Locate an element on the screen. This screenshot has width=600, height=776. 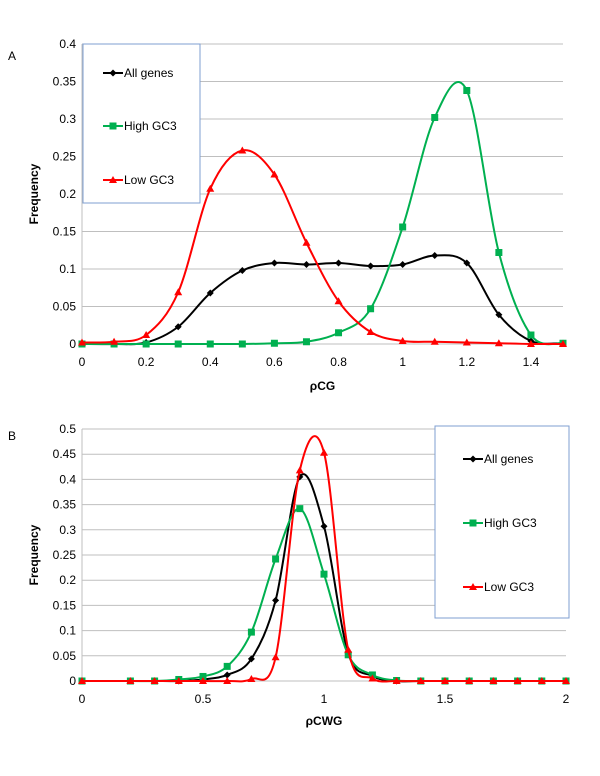
x-tick-label: 0.2 is located at coordinates (146, 362).